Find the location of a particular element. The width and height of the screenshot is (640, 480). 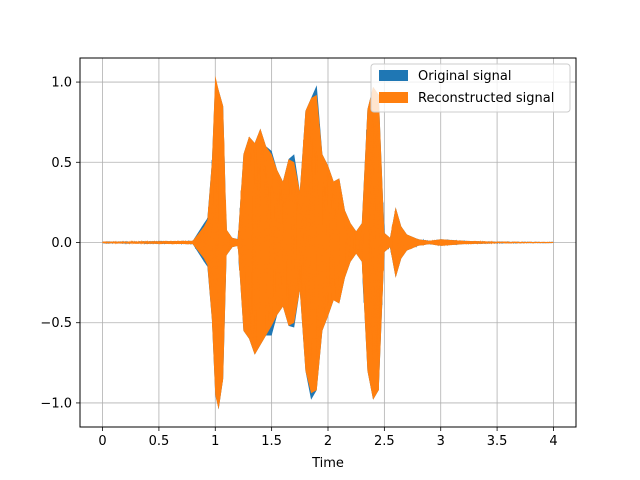

x-tick-label: 4 is located at coordinates (553, 441).